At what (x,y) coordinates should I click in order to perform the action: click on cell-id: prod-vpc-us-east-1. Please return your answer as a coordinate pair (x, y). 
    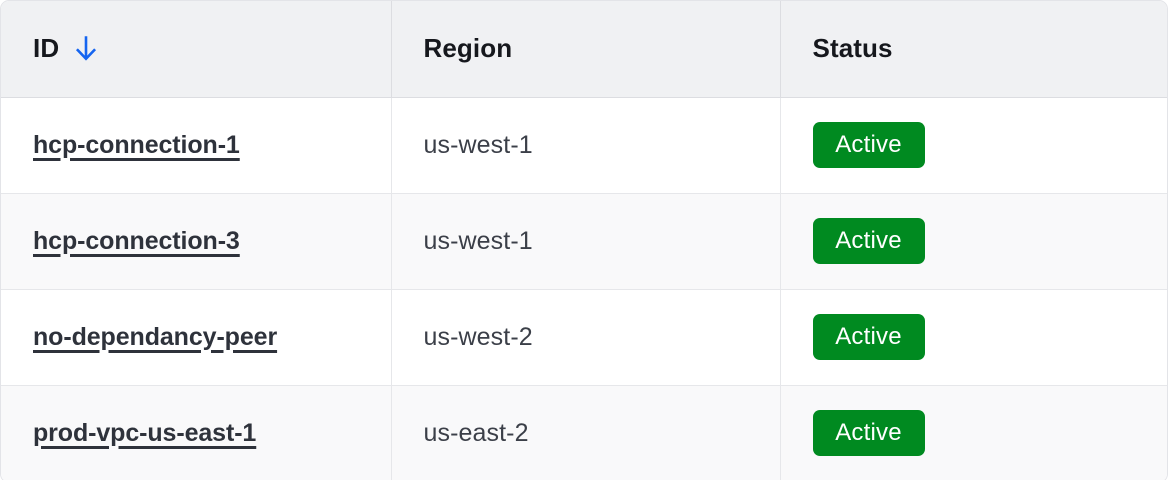
    Looking at the image, I should click on (196, 432).